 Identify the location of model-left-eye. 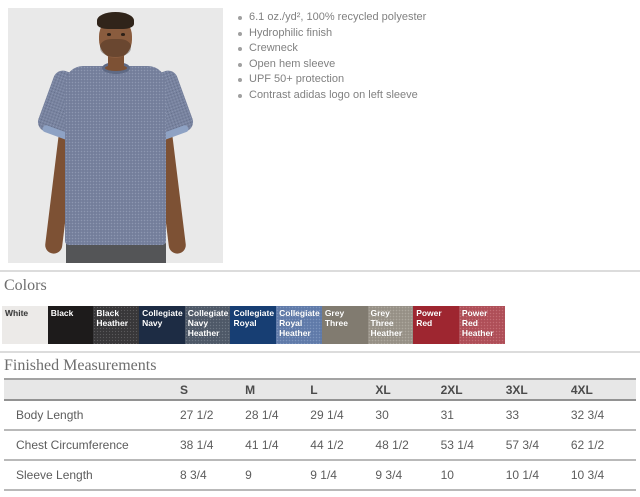
(109, 34).